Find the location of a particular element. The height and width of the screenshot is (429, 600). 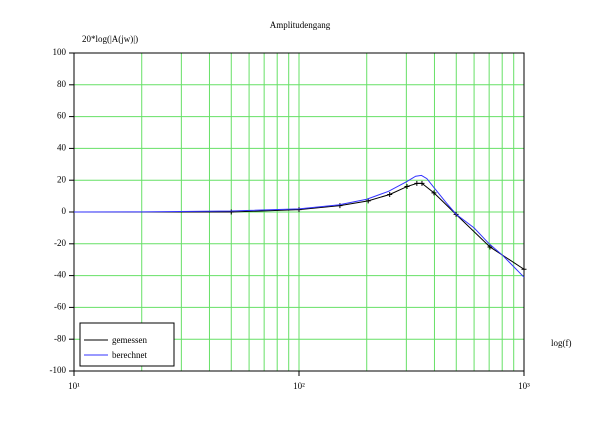

x-tick-label: 10¹ is located at coordinates (74, 386).